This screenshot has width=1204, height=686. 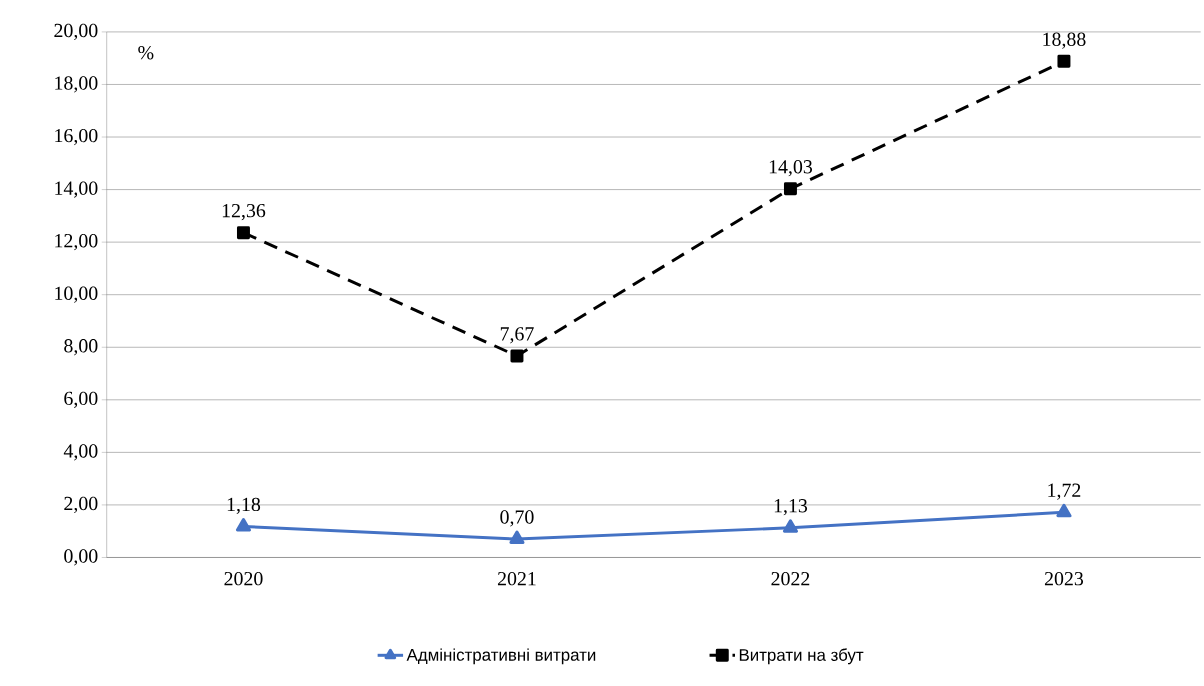 I want to click on x-tick-label: 2022, so click(x=790, y=578).